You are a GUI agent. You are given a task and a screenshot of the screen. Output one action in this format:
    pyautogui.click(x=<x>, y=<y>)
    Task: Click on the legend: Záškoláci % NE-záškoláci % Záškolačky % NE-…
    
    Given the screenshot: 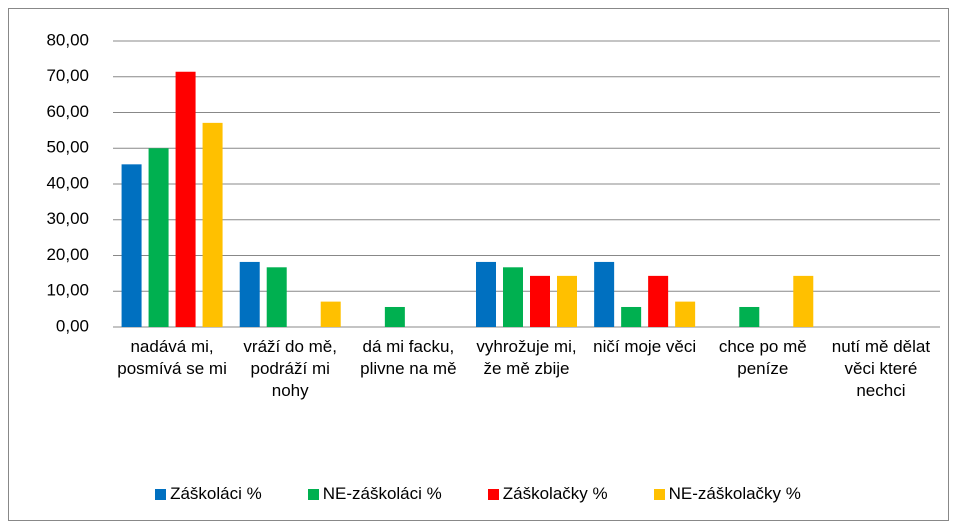 What is the action you would take?
    pyautogui.click(x=478, y=494)
    